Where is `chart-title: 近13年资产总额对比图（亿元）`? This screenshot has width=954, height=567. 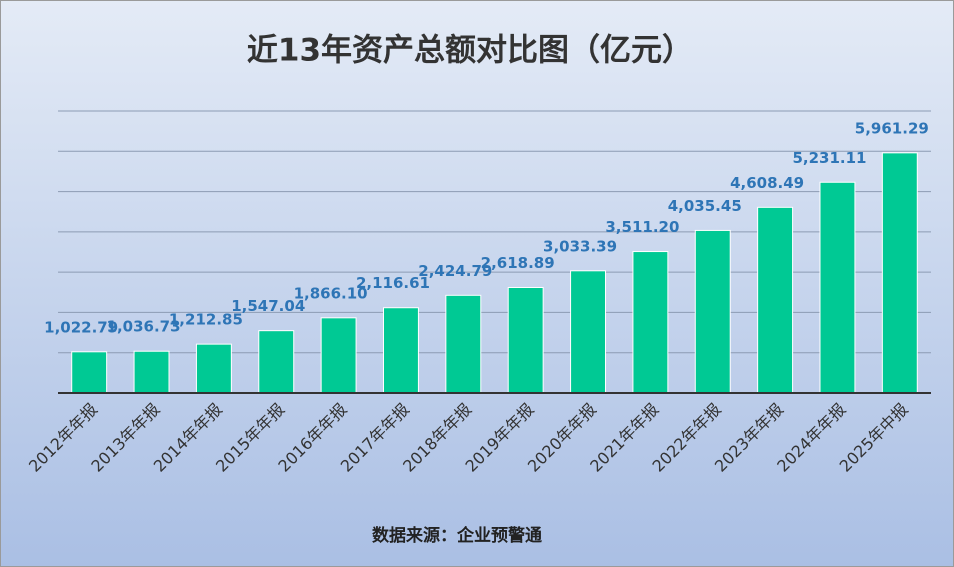 chart-title: 近13年资产总额对比图（亿元） is located at coordinates (470, 51).